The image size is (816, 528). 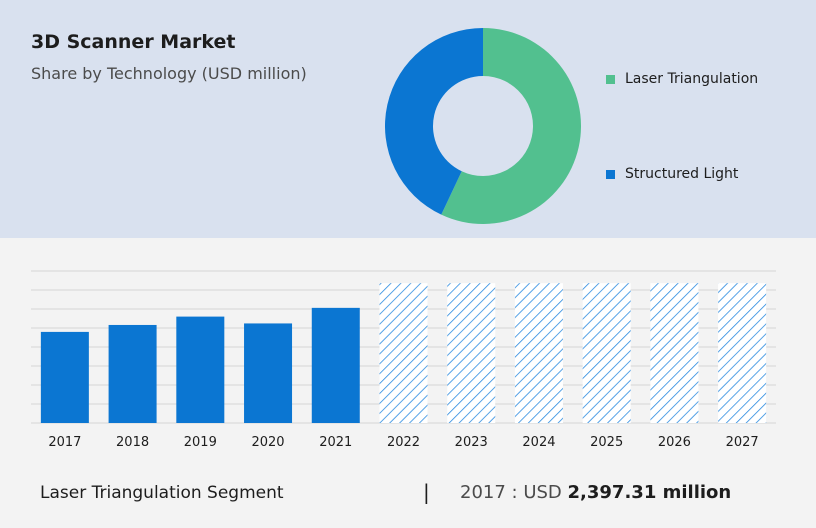 What do you see at coordinates (200, 369) in the screenshot?
I see `bar-2019` at bounding box center [200, 369].